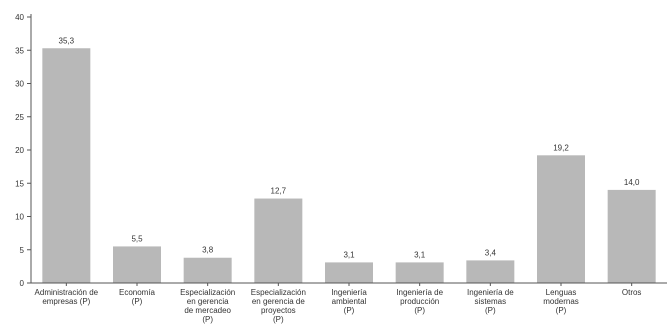  What do you see at coordinates (19, 50) in the screenshot?
I see `y-tick-label: 35` at bounding box center [19, 50].